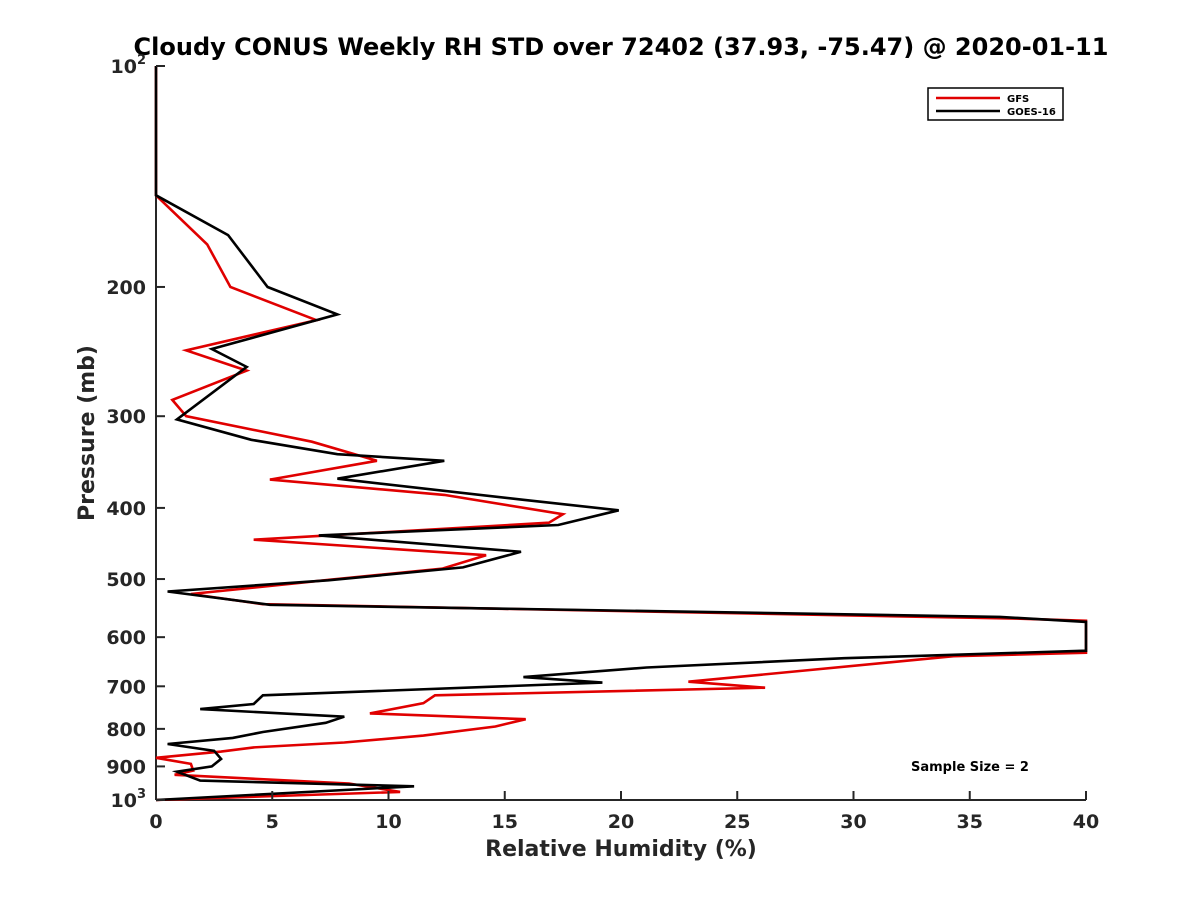  What do you see at coordinates (272, 822) in the screenshot?
I see `x-tick-label: 5` at bounding box center [272, 822].